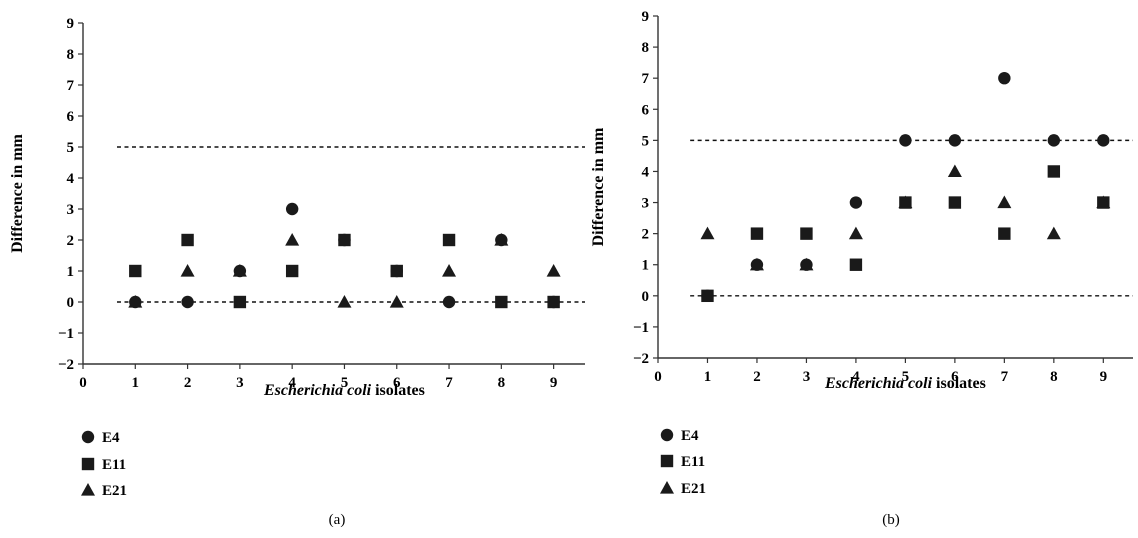 The width and height of the screenshot is (1138, 538). What do you see at coordinates (891, 520) in the screenshot?
I see `panel-label: (b)` at bounding box center [891, 520].